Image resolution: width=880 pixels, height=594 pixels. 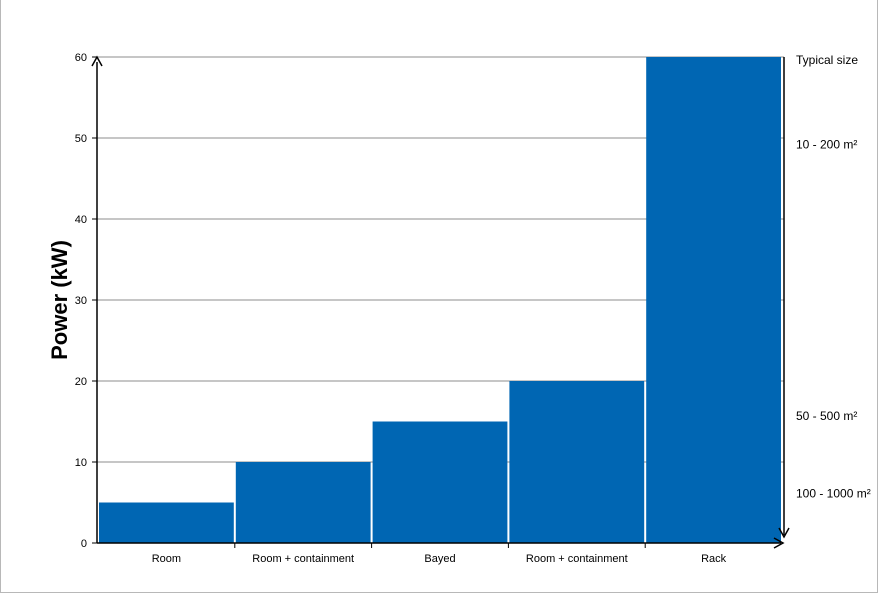 What do you see at coordinates (81, 139) in the screenshot?
I see `y-tick-label: 50` at bounding box center [81, 139].